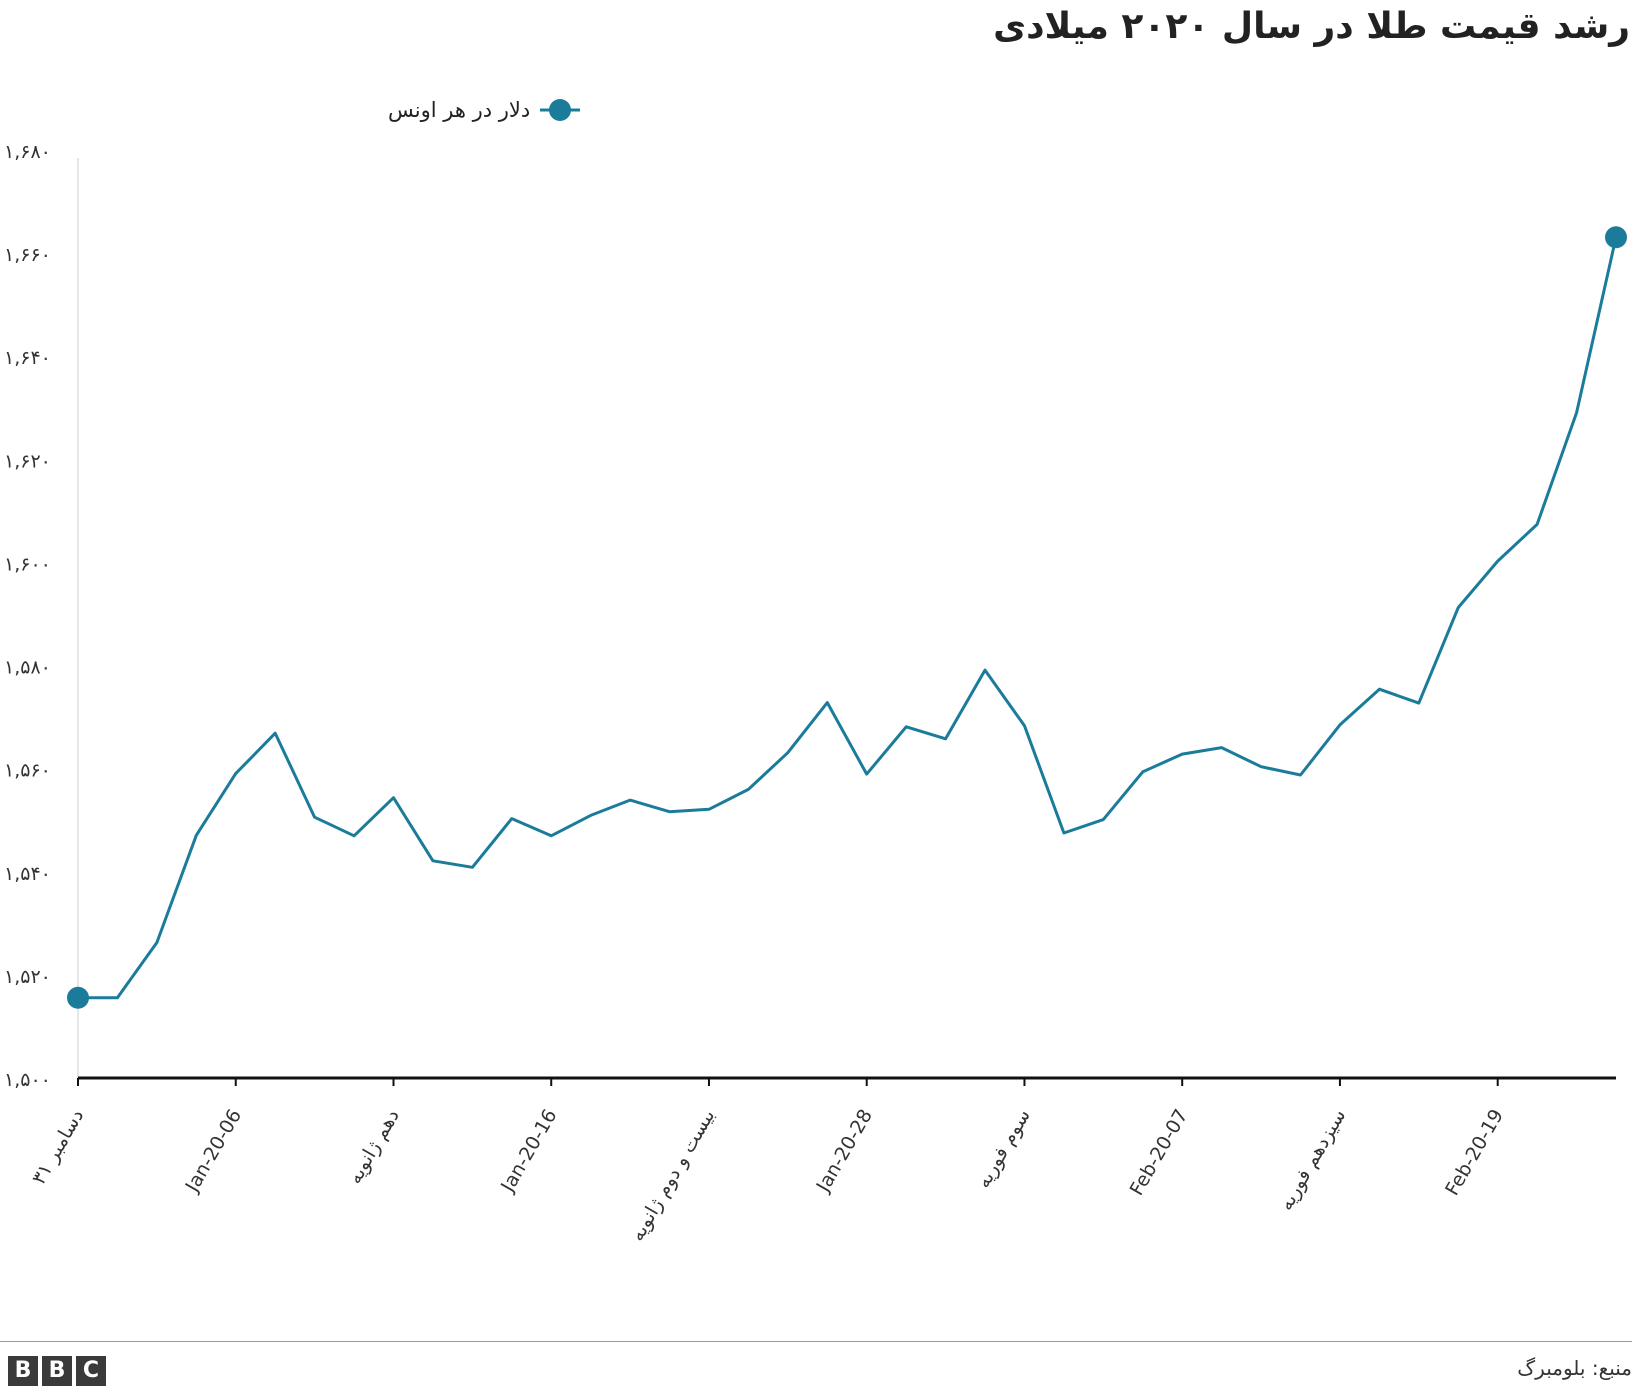 The height and width of the screenshot is (1398, 1632). I want to click on x-tick-label: ۳۱ دسامبر, so click(58, 1147).